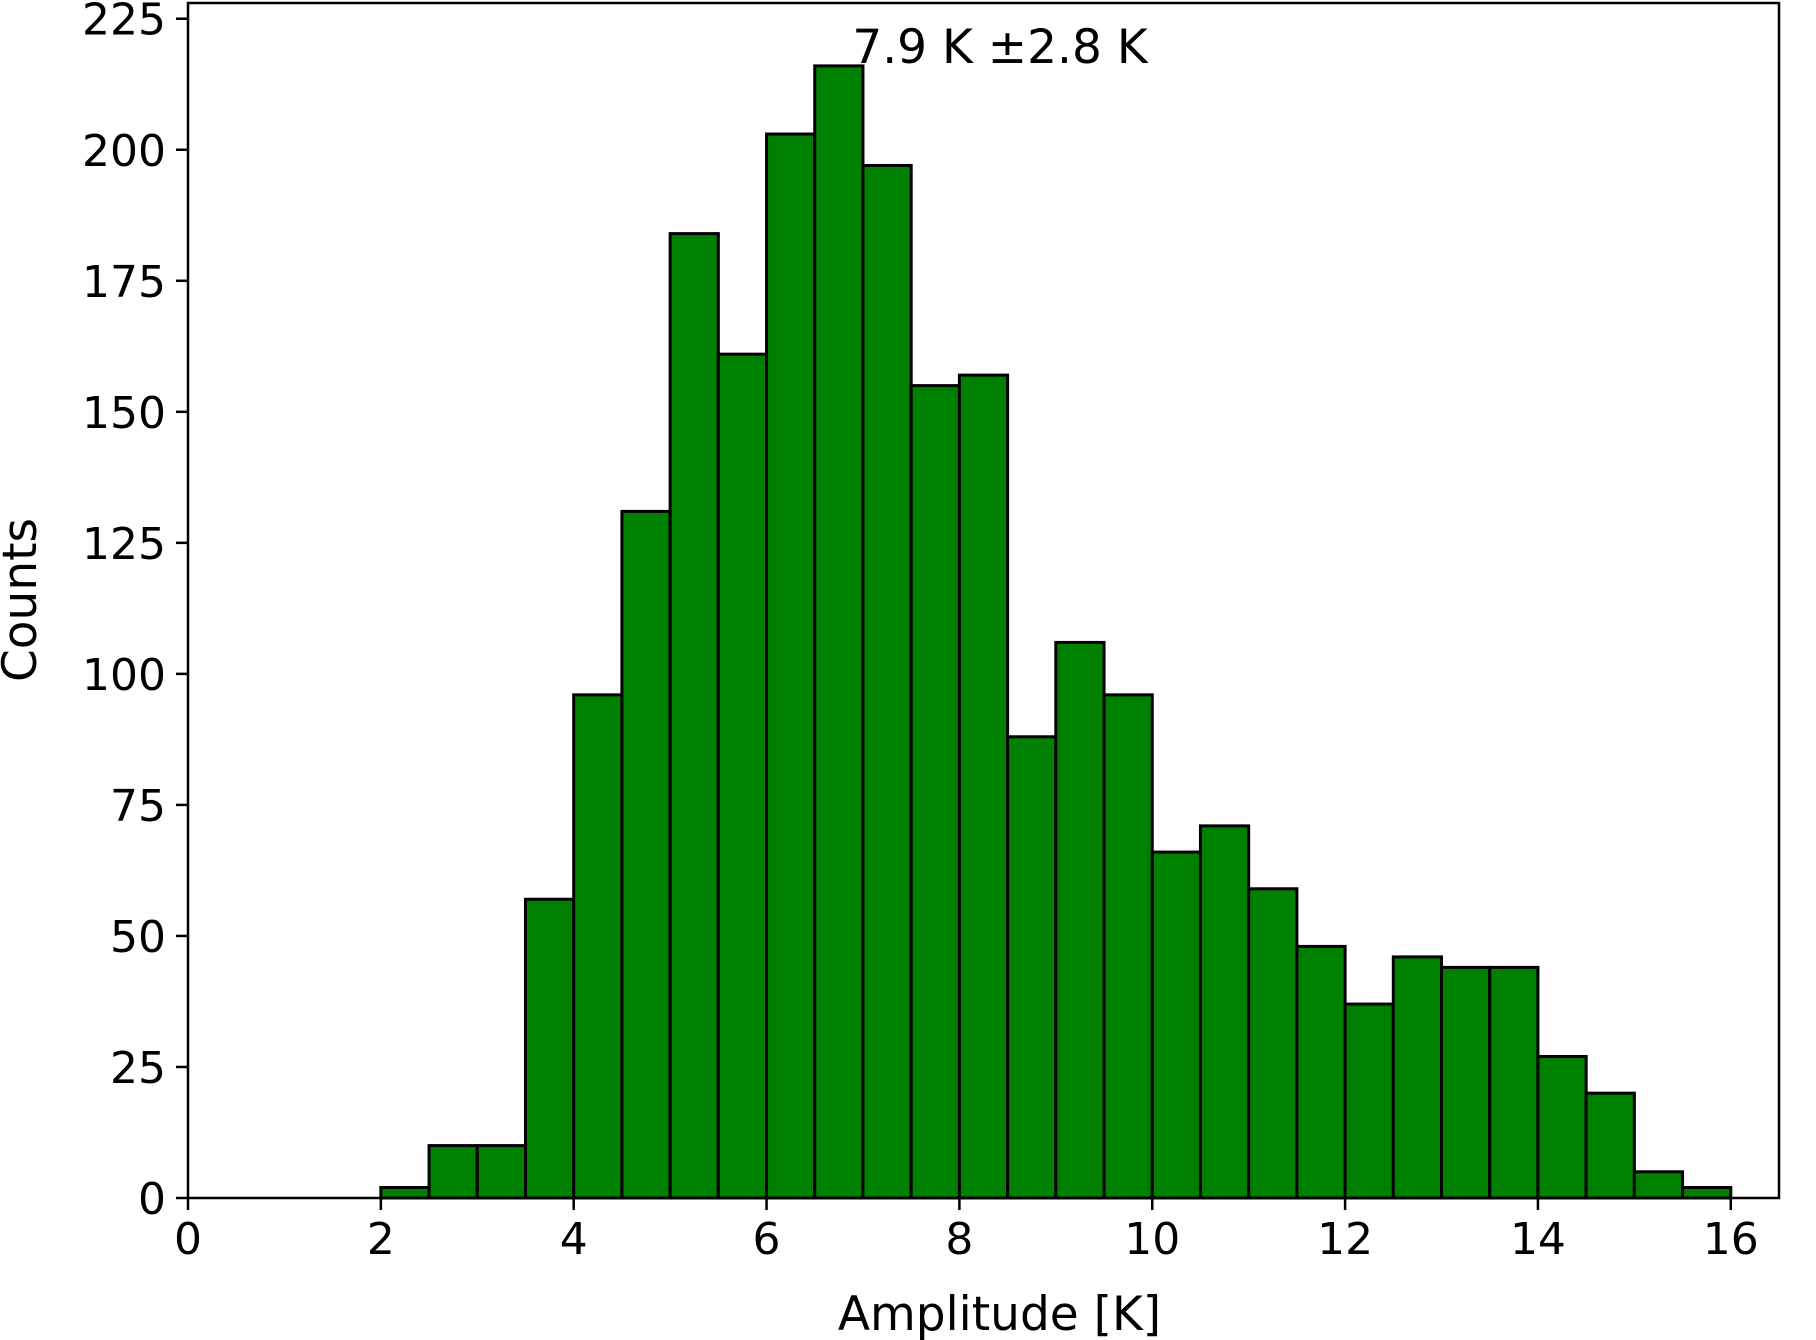  I want to click on y-tick-label-1: 25, so click(138, 1068).